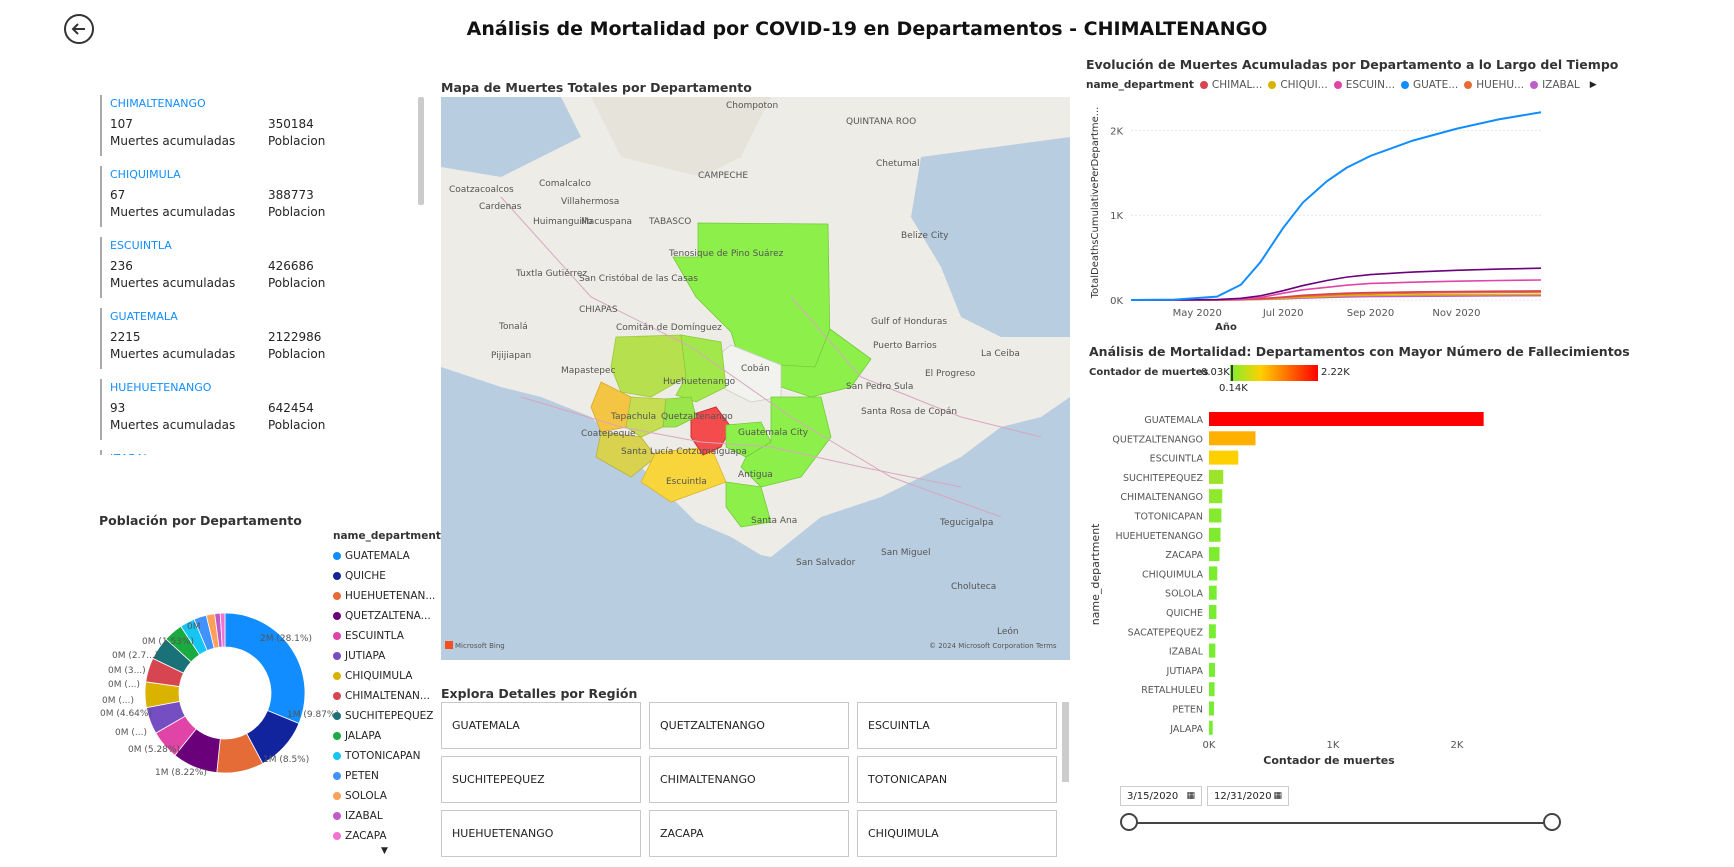 The width and height of the screenshot is (1734, 867). I want to click on donut-legend-item: GUATEMALA, so click(387, 556).